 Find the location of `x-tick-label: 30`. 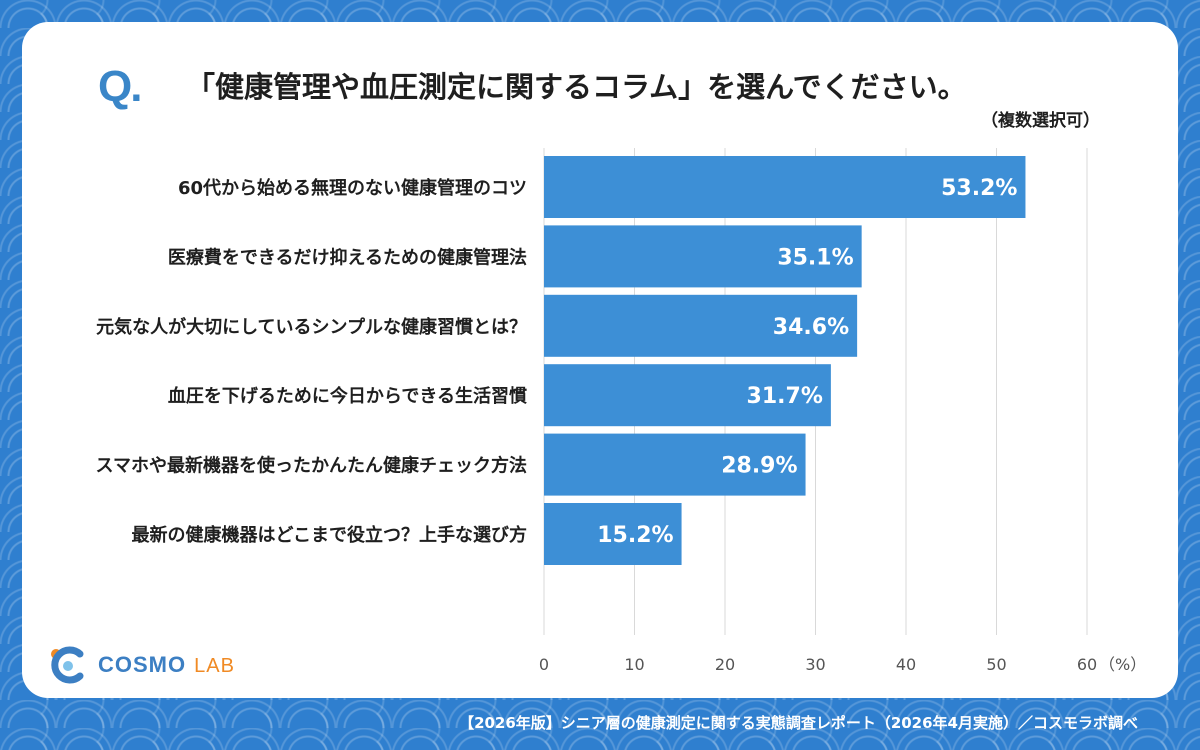

x-tick-label: 30 is located at coordinates (815, 664).